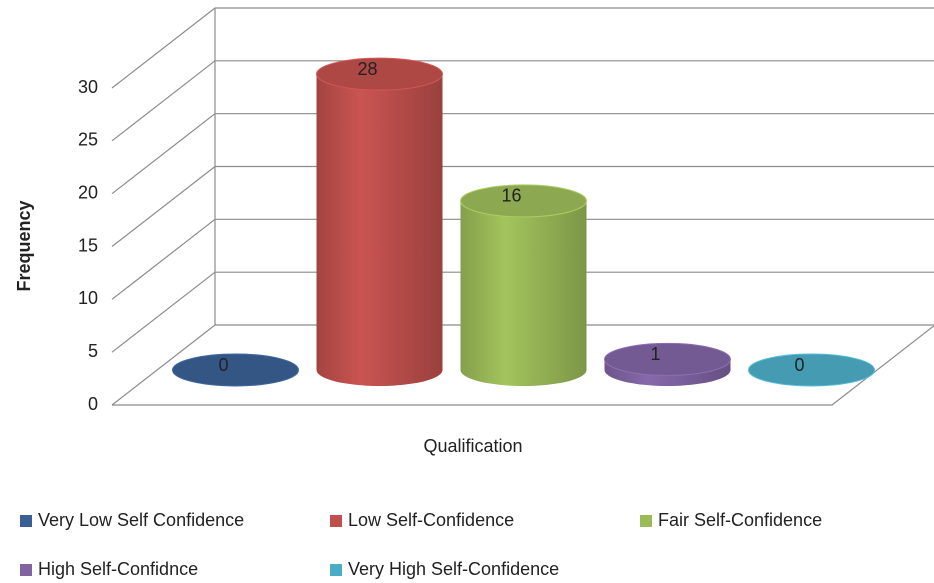  I want to click on data-label: 28, so click(367, 69).